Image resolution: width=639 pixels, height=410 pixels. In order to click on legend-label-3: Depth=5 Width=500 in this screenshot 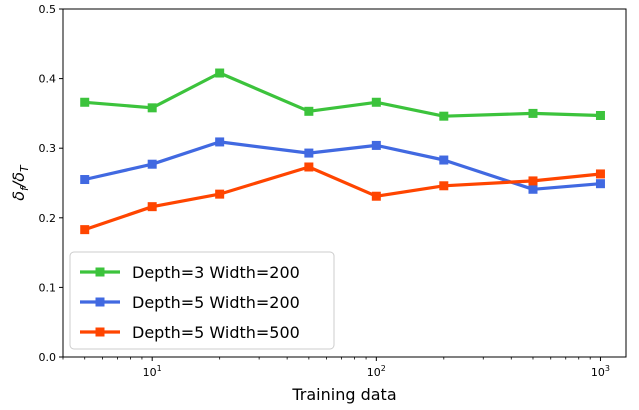, I will do `click(216, 332)`.